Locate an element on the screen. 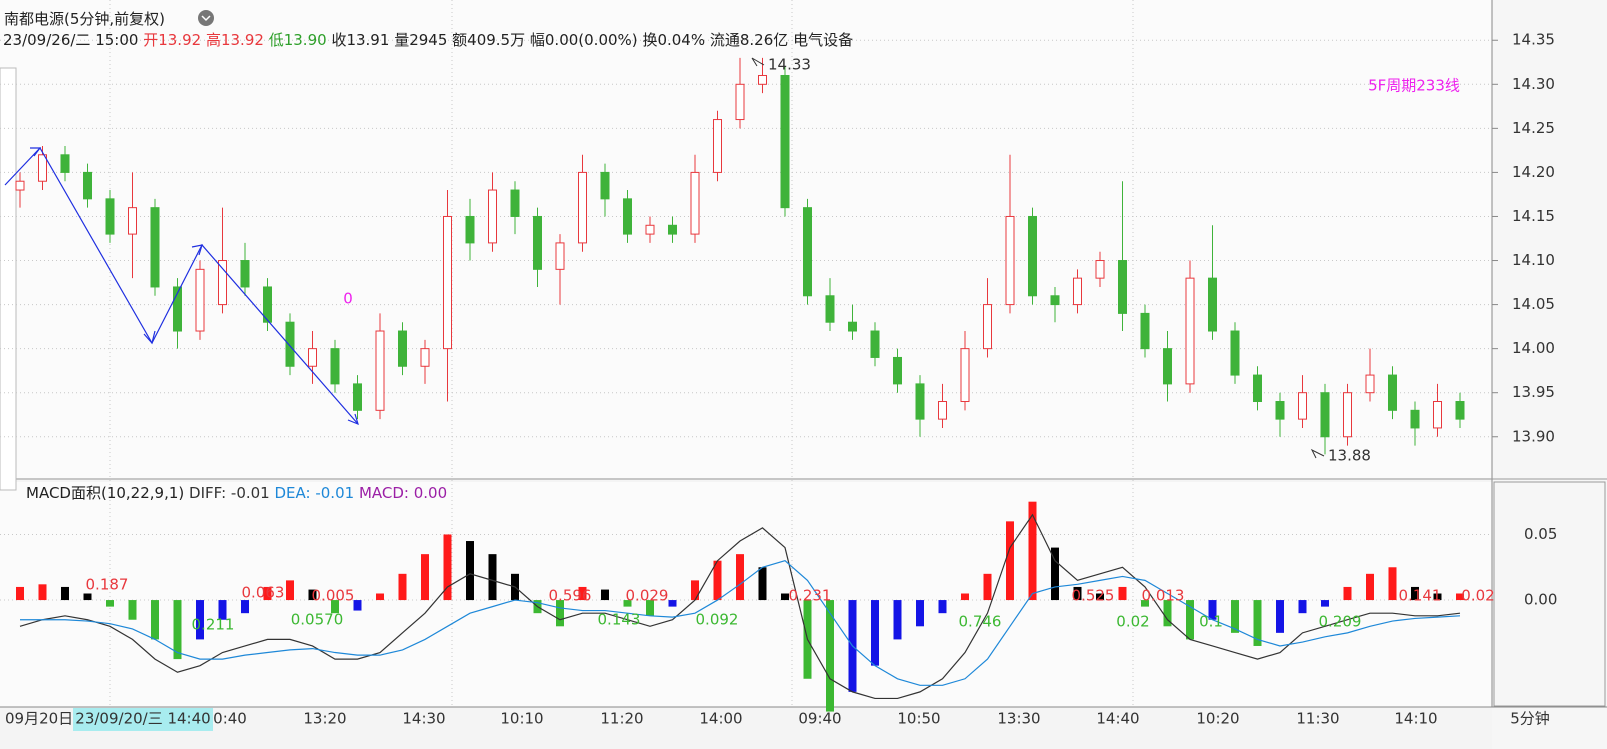 The width and height of the screenshot is (1607, 749). info-float: 流通8.26亿 is located at coordinates (749, 40).